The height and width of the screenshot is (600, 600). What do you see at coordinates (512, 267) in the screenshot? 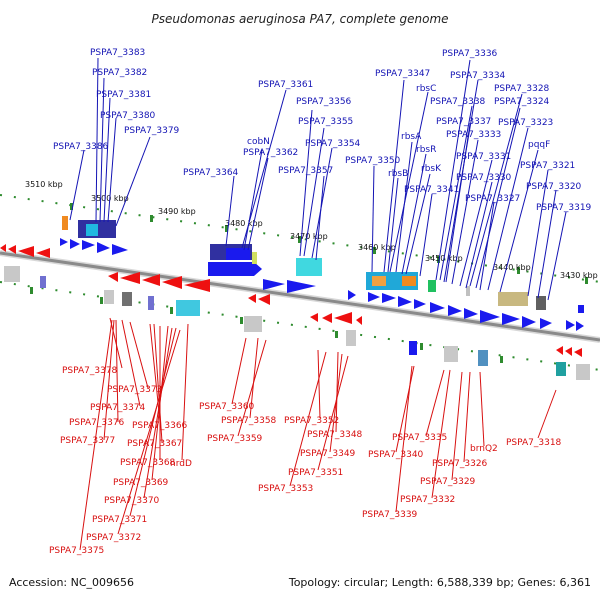
I see `tick-label: 3440 kbp` at bounding box center [512, 267].